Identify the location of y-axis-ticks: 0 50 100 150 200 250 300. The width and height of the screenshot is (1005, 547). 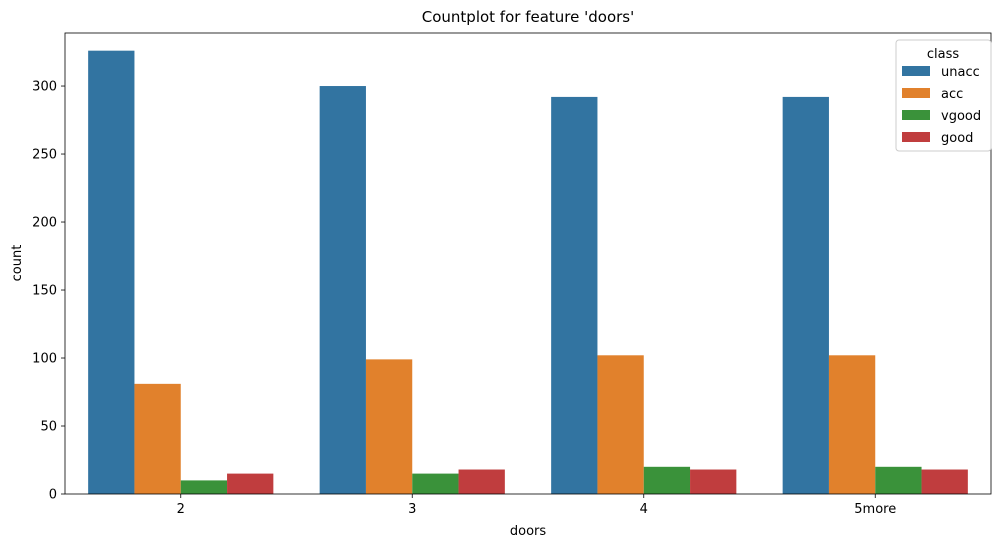
(48, 291).